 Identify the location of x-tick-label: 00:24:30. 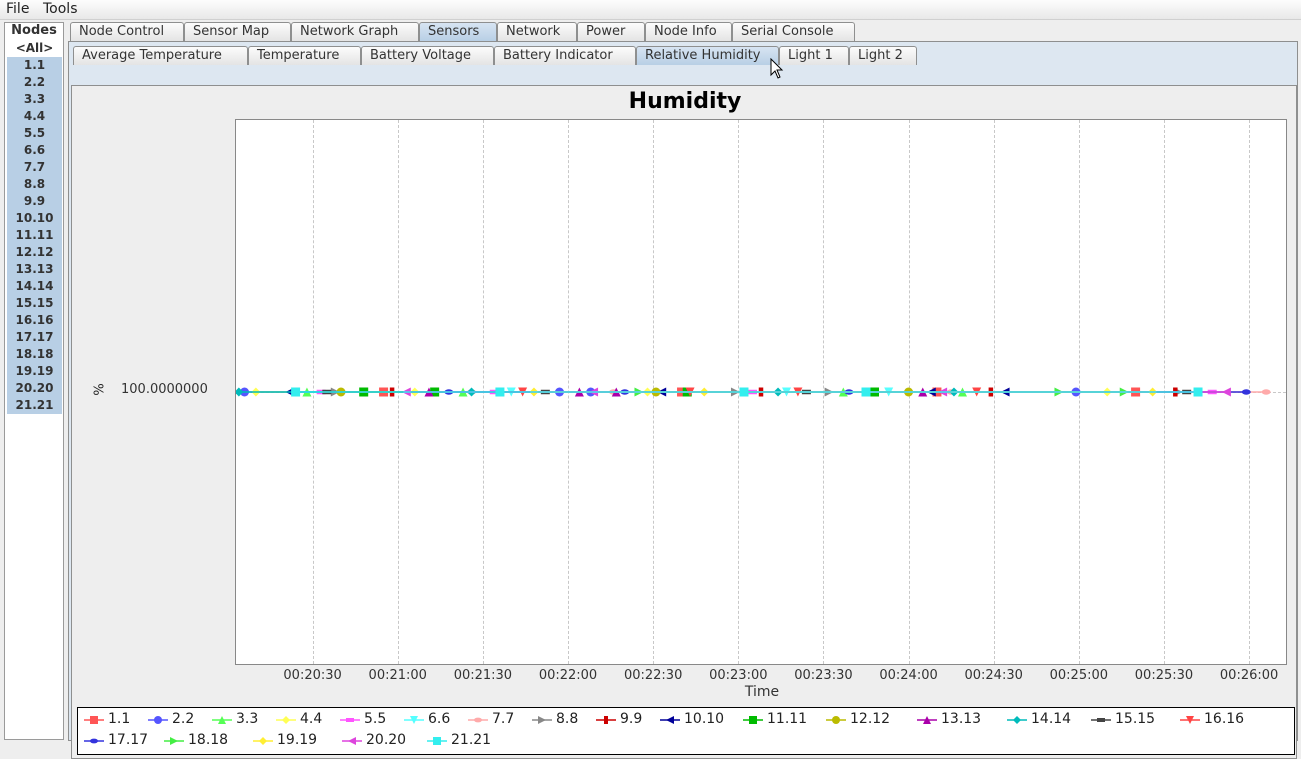
(993, 675).